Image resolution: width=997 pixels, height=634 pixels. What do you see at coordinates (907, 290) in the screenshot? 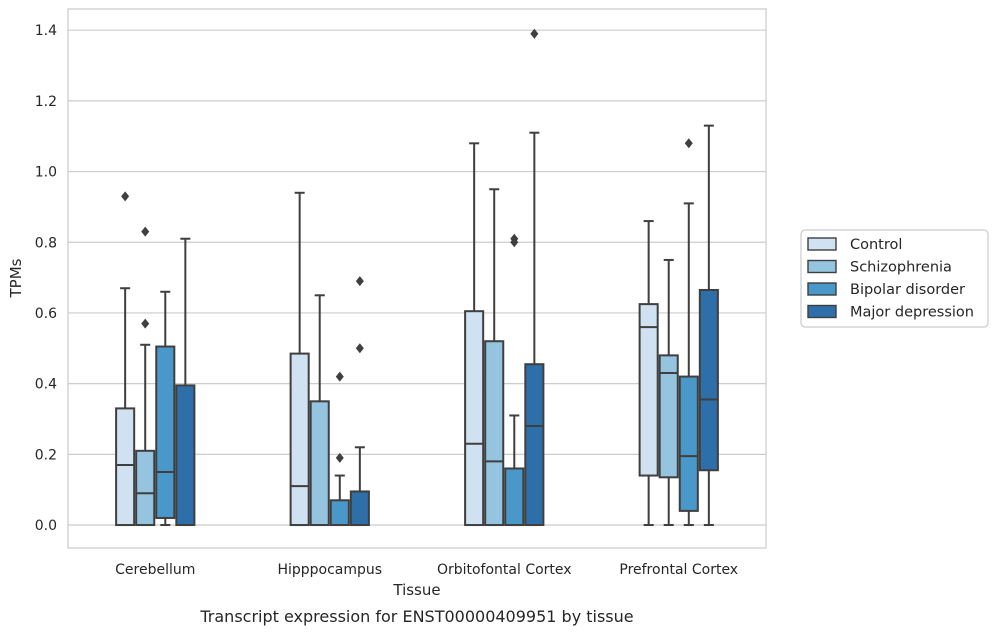
I see `legend-label: Bipolar disorder` at bounding box center [907, 290].